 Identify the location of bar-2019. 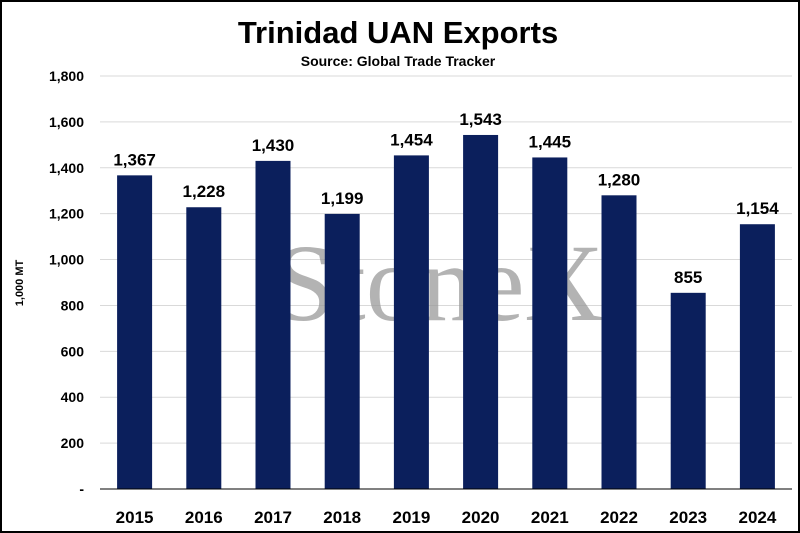
(411, 322).